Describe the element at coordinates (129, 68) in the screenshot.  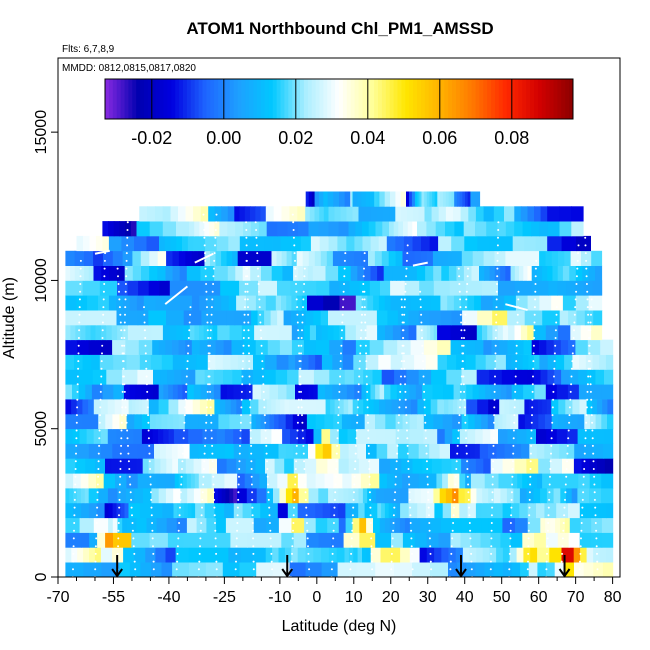
I see `dates-subtitle: MMDD: 0812,0815,0817,0820` at that location.